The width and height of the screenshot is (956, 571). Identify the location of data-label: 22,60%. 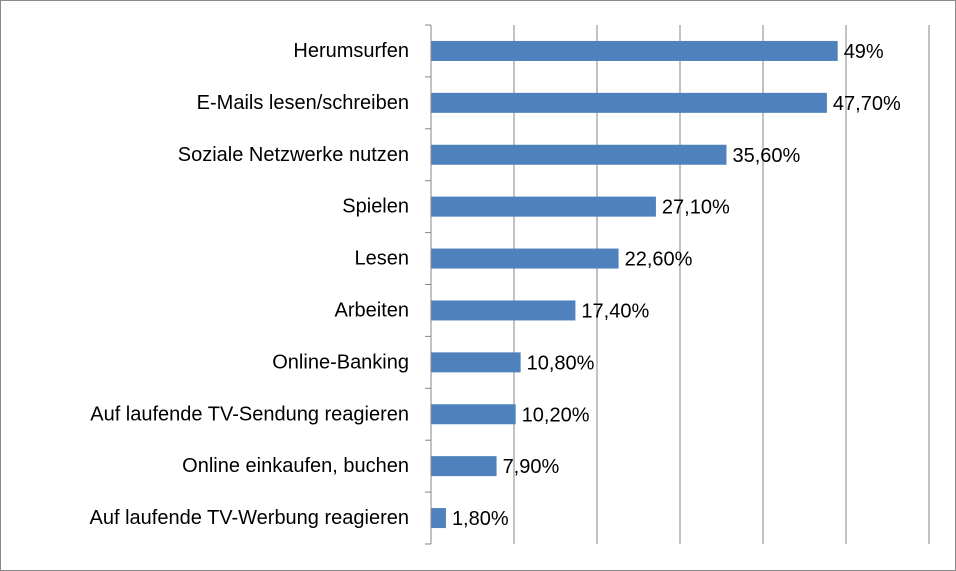
(659, 260).